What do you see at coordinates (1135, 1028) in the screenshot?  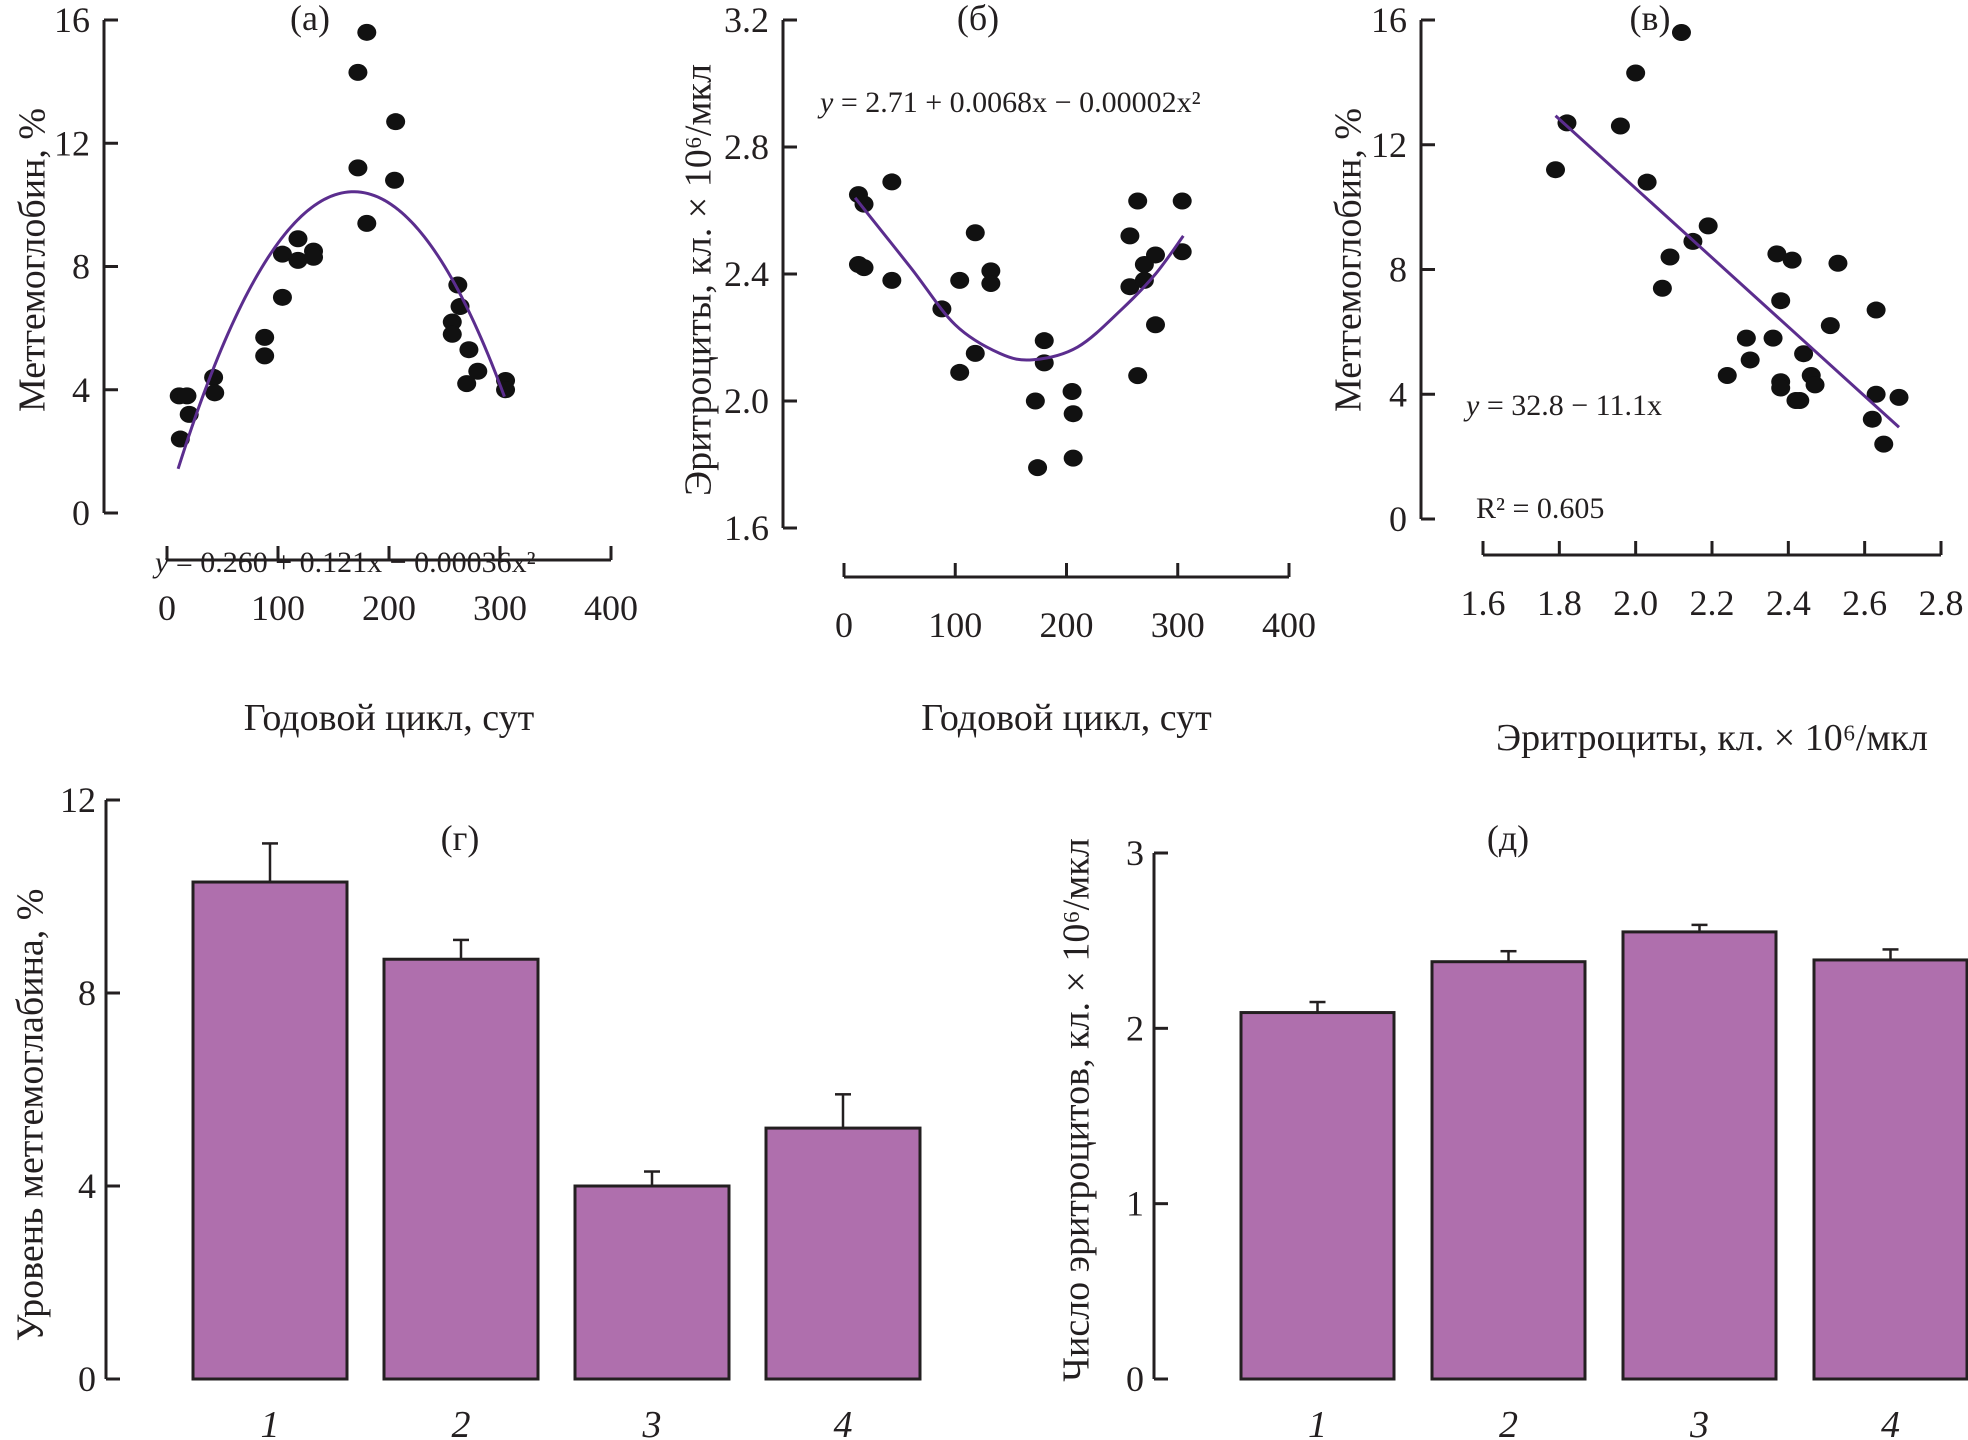 I see `y-tick-label: 2` at bounding box center [1135, 1028].